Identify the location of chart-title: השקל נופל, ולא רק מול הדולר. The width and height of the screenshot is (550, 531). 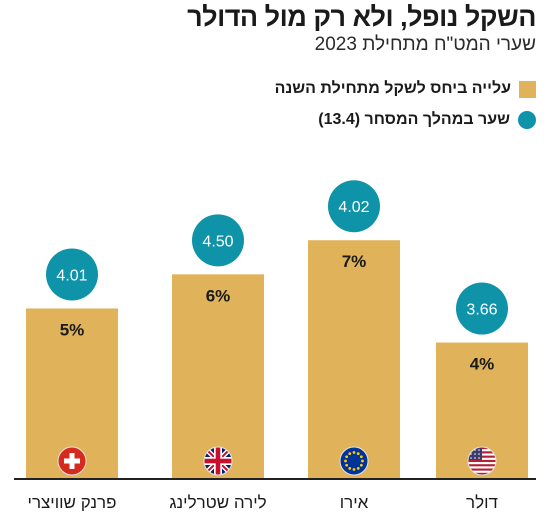
(361, 17).